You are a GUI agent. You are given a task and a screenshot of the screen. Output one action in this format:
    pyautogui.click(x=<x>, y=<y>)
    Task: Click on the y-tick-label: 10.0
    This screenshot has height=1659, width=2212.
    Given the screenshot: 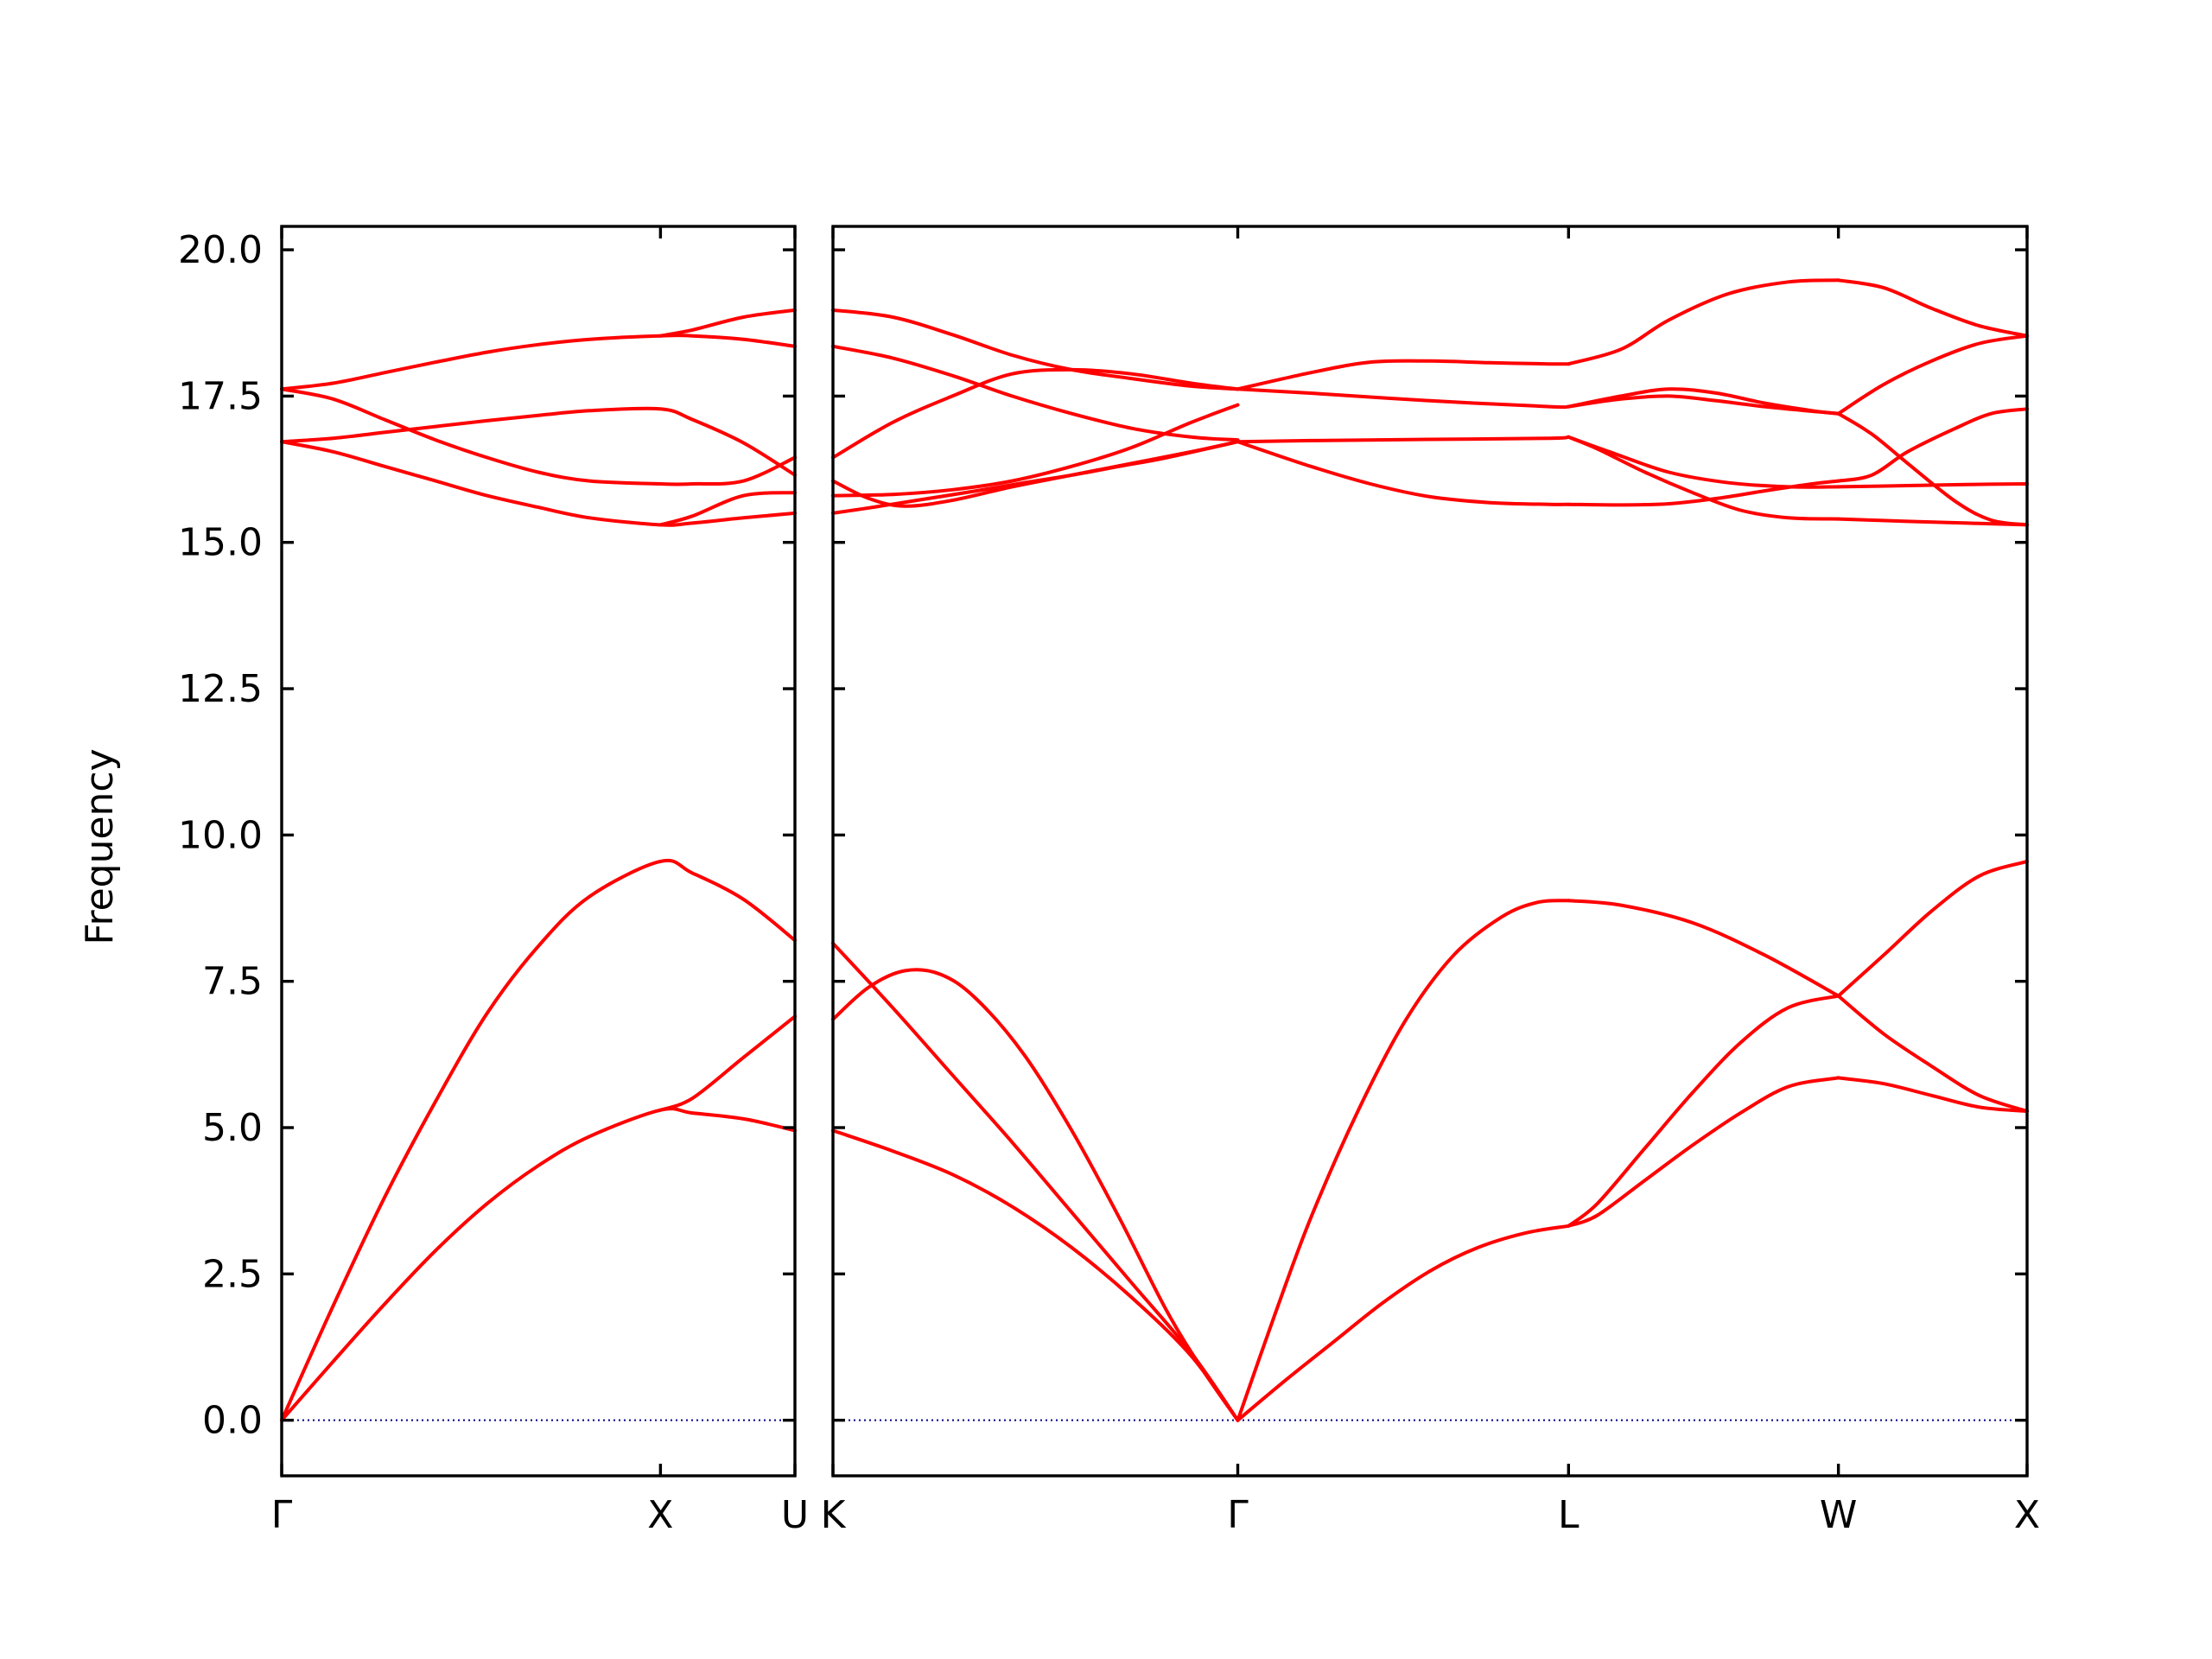 What is the action you would take?
    pyautogui.click(x=220, y=835)
    